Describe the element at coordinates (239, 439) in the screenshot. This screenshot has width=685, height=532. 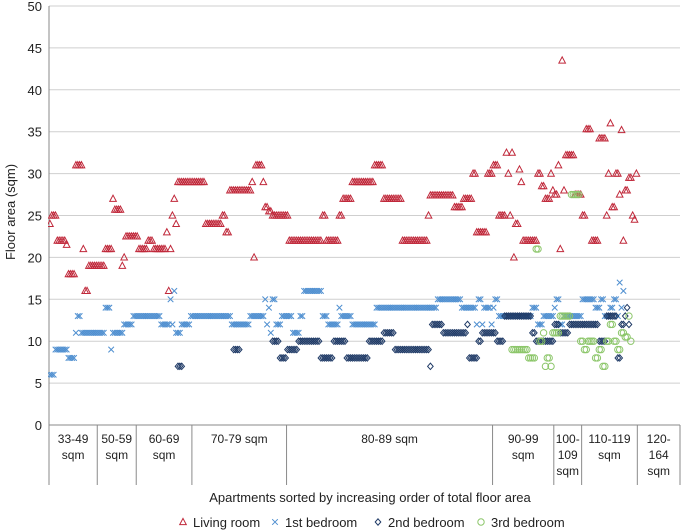
I see `x-group-label: 70-79 sqm` at that location.